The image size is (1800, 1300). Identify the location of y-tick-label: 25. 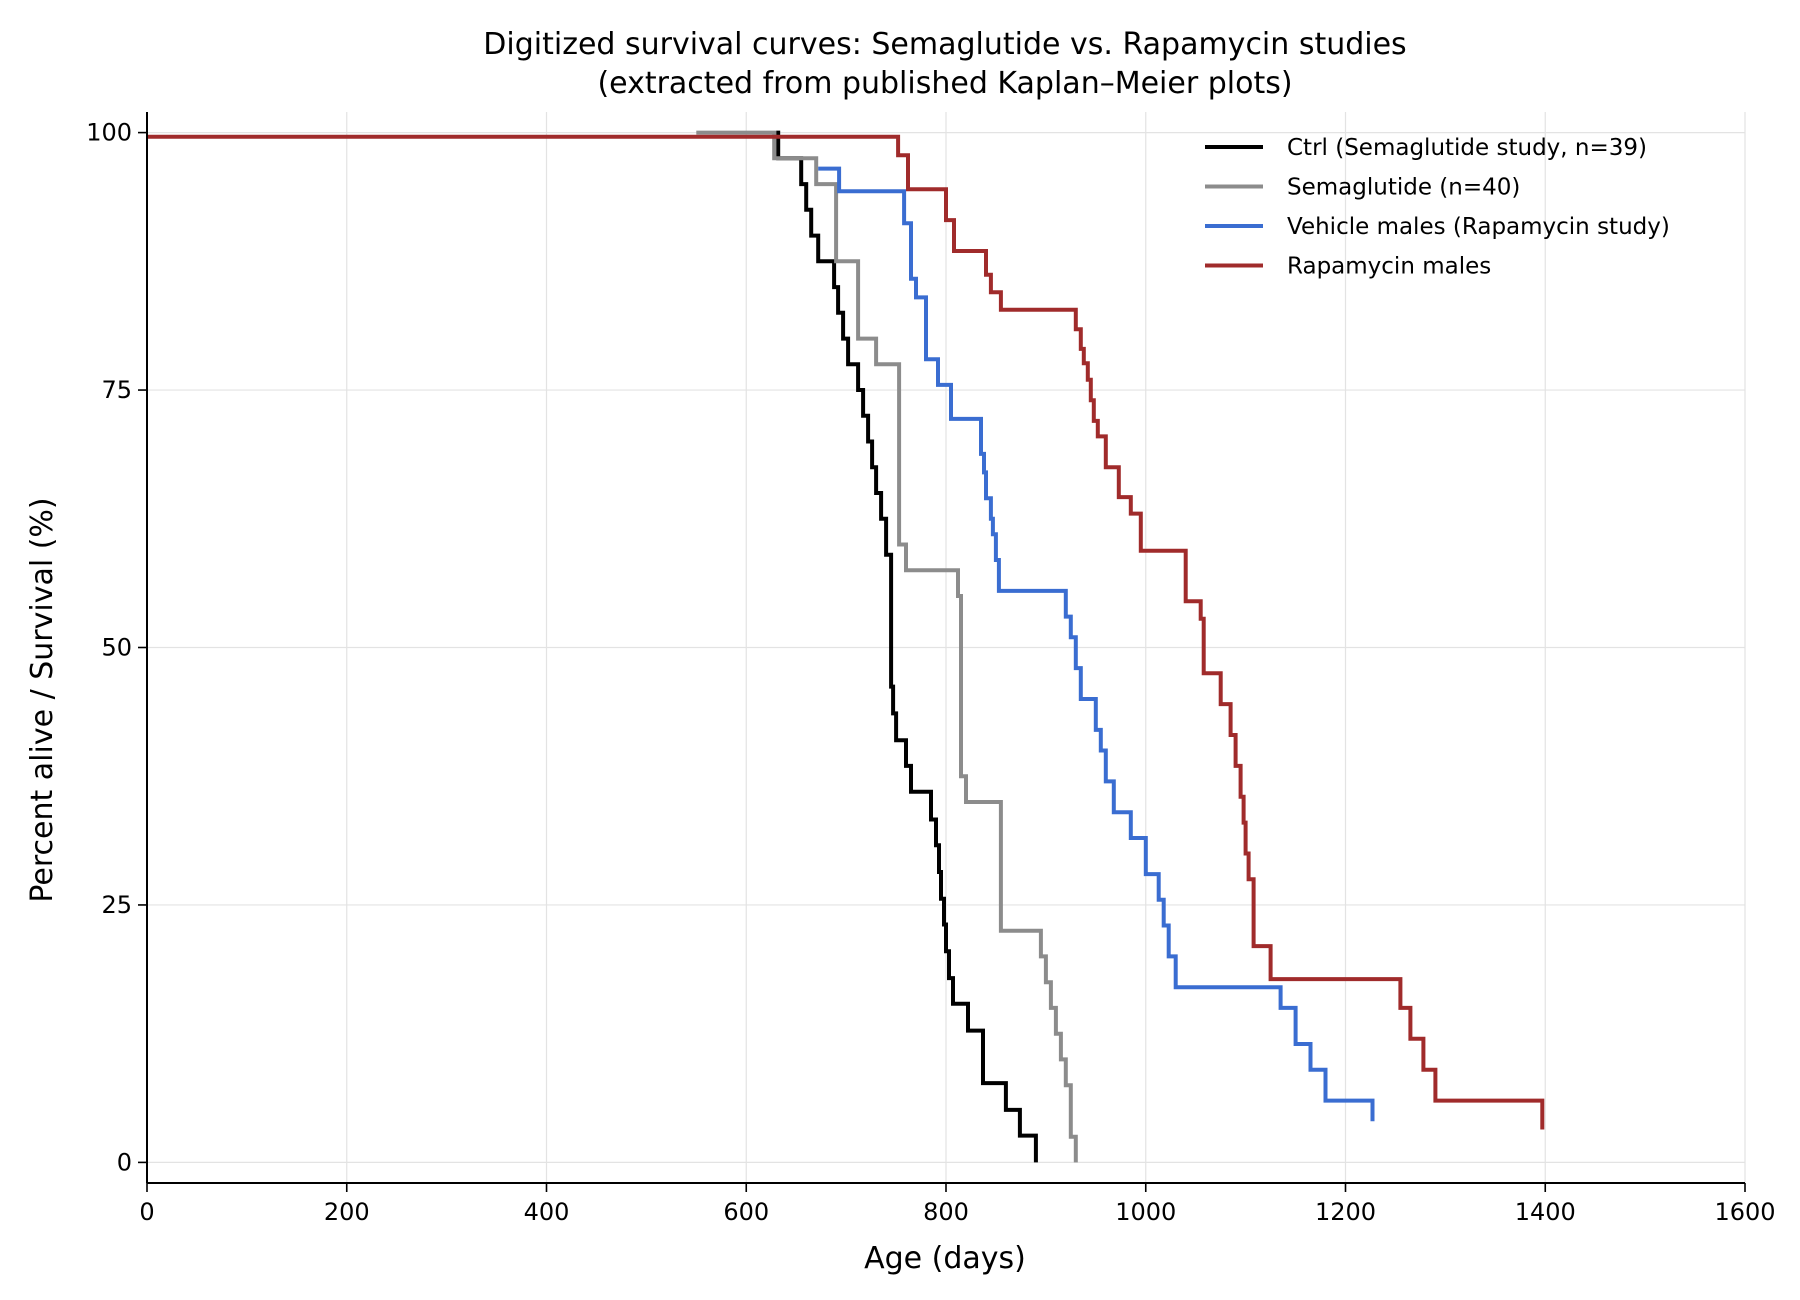
(116, 905).